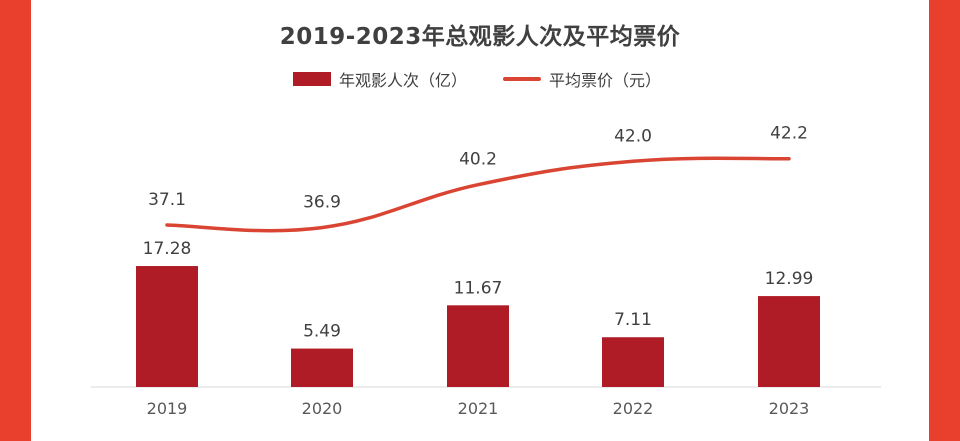 The width and height of the screenshot is (960, 441). What do you see at coordinates (167, 408) in the screenshot?
I see `x-tick-label-2019: 2019` at bounding box center [167, 408].